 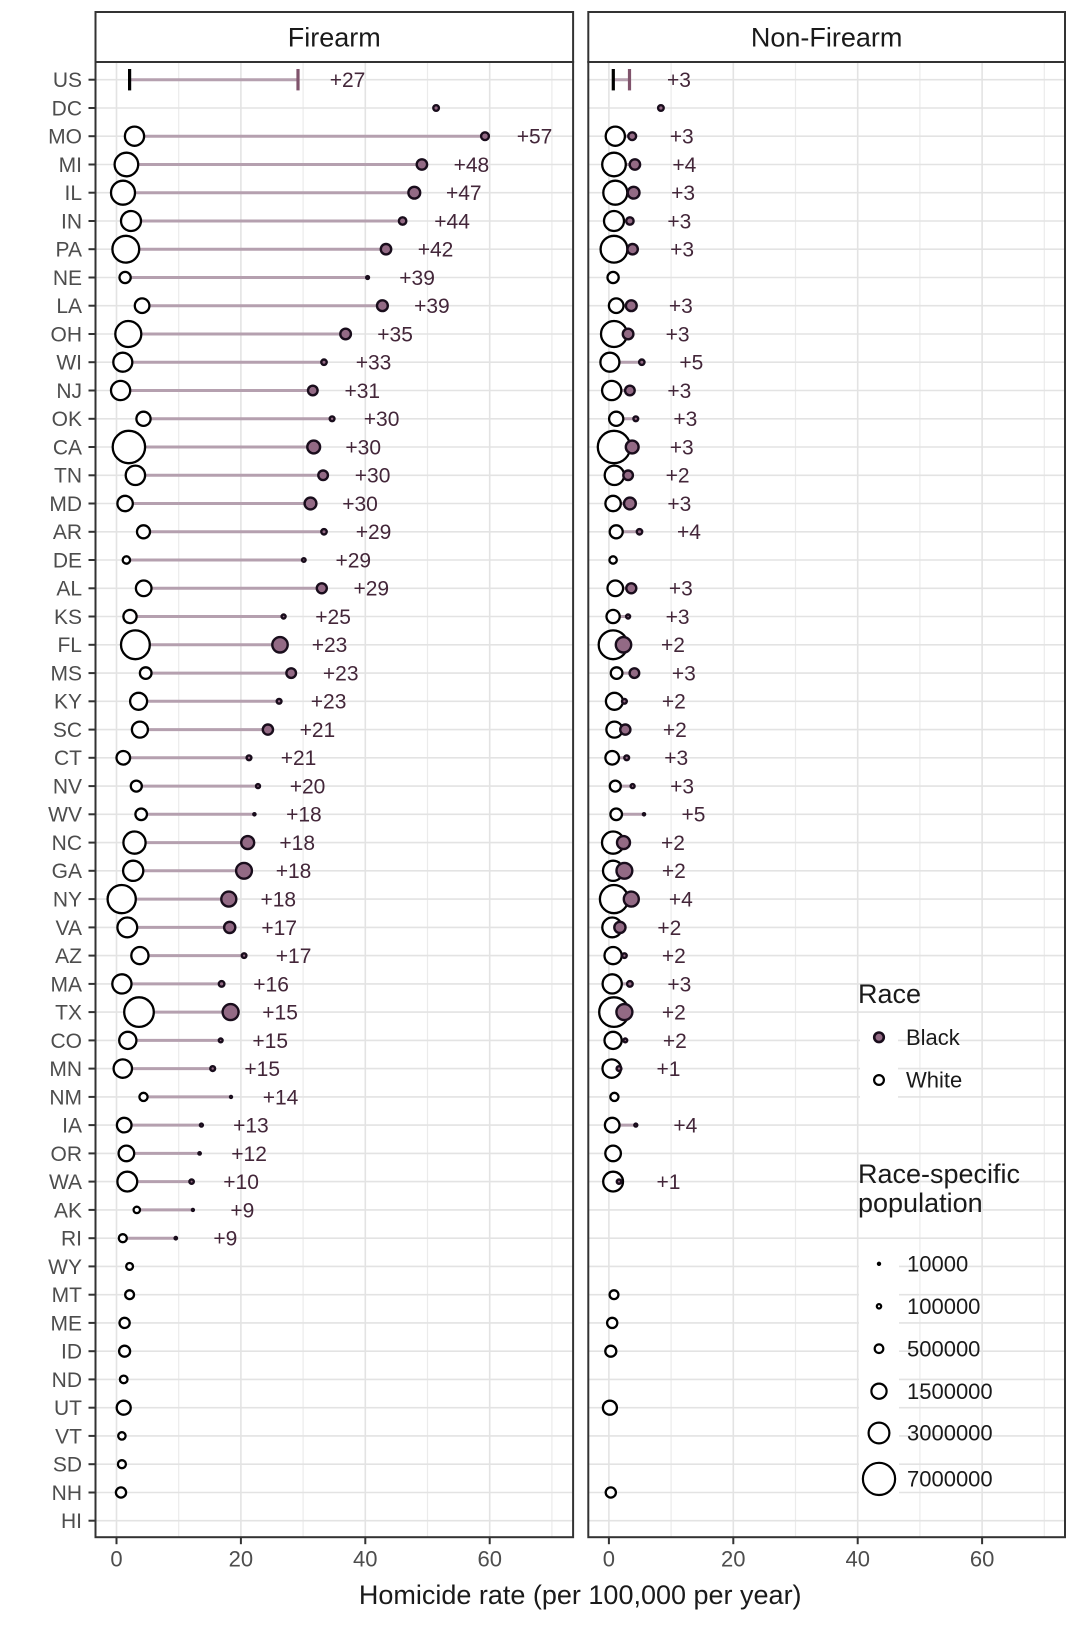 What do you see at coordinates (374, 363) in the screenshot?
I see `svg-text: +33` at bounding box center [374, 363].